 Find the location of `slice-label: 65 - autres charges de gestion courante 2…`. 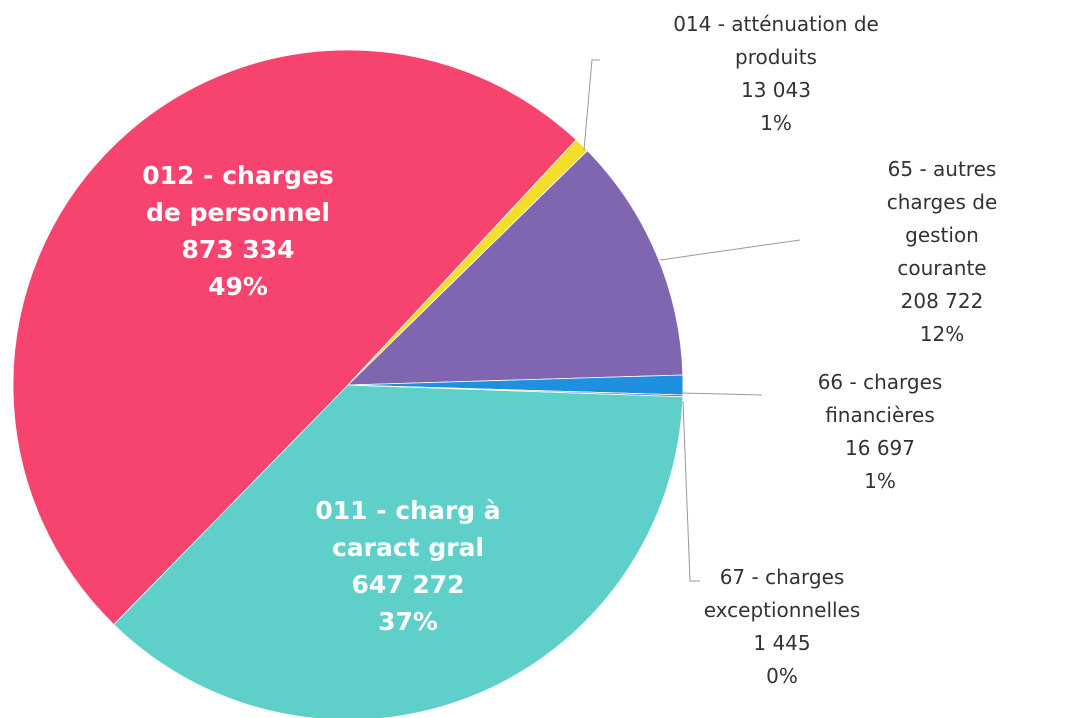

slice-label: 65 - autres charges de gestion courante 2… is located at coordinates (942, 252).